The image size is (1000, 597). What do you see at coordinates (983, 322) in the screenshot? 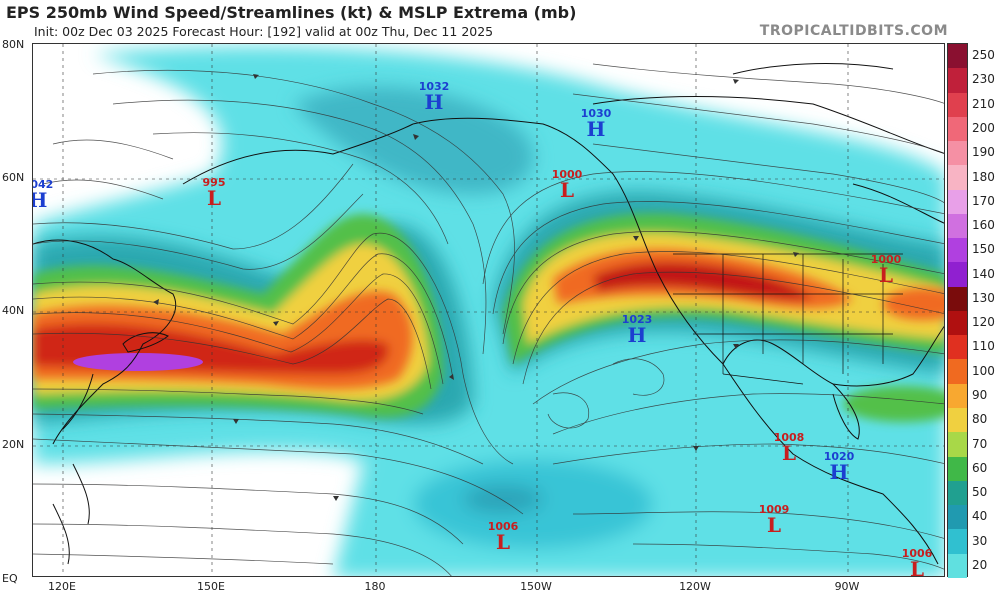
I see `colorbar-label: 120` at bounding box center [983, 322].